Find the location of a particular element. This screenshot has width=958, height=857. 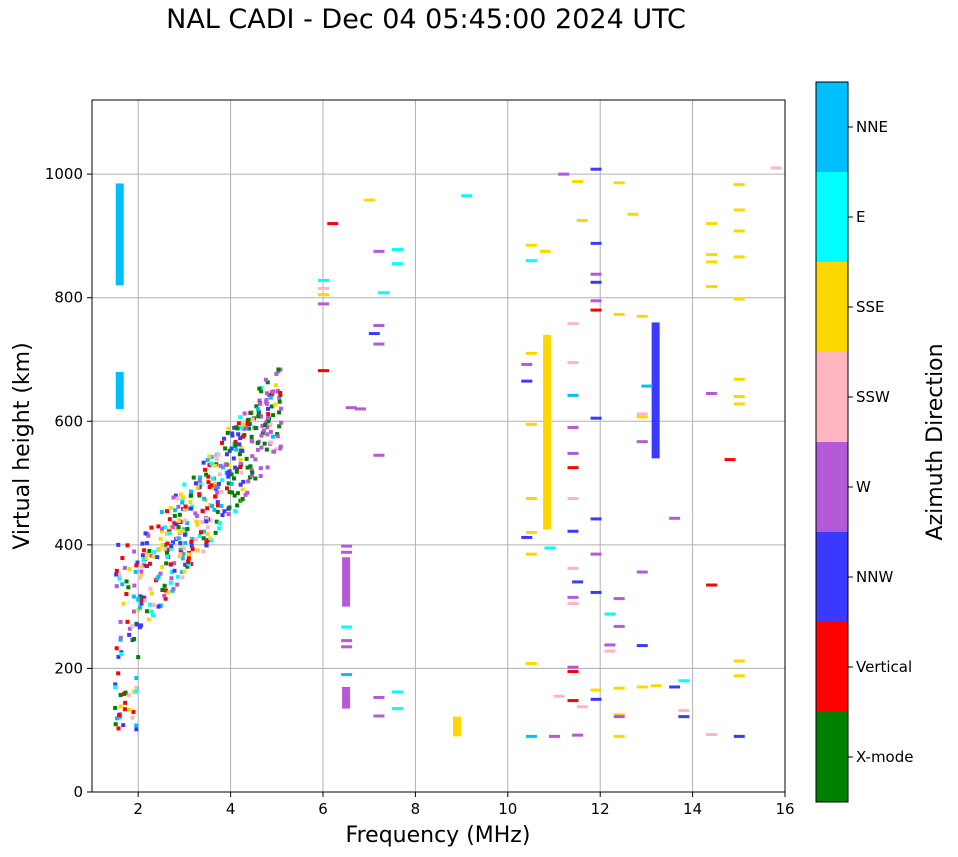

data-point-w is located at coordinates (619, 717).